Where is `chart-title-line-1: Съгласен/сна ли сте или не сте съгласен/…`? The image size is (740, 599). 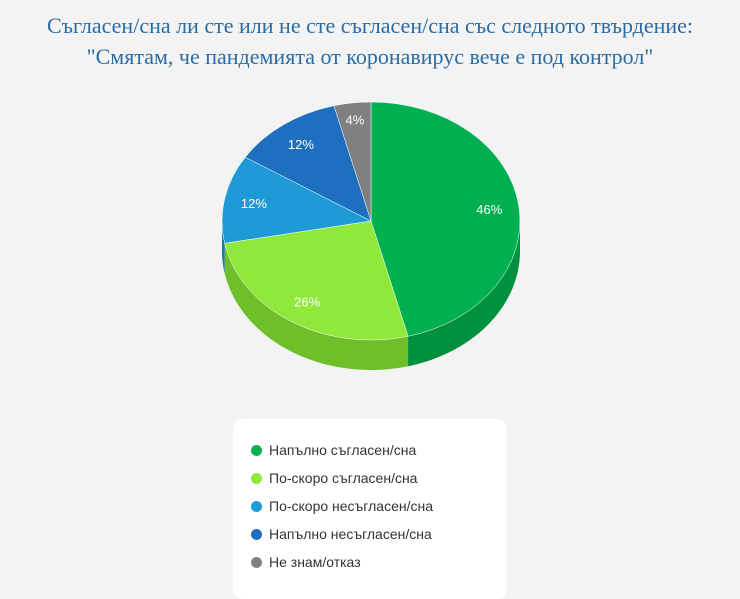
chart-title-line-1: Съгласен/сна ли сте или не сте съгласен/… is located at coordinates (370, 25).